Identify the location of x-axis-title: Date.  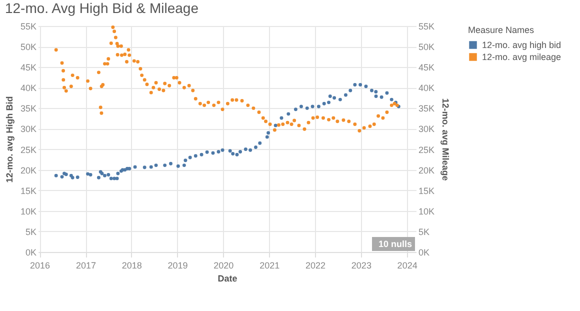
(228, 279).